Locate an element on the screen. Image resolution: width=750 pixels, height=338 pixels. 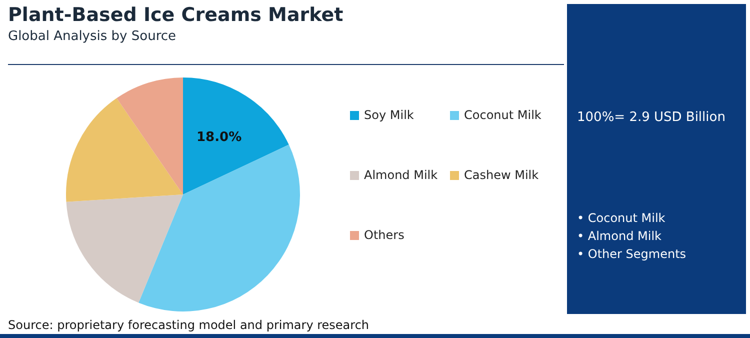
text: • Other Segments is located at coordinates (631, 254).